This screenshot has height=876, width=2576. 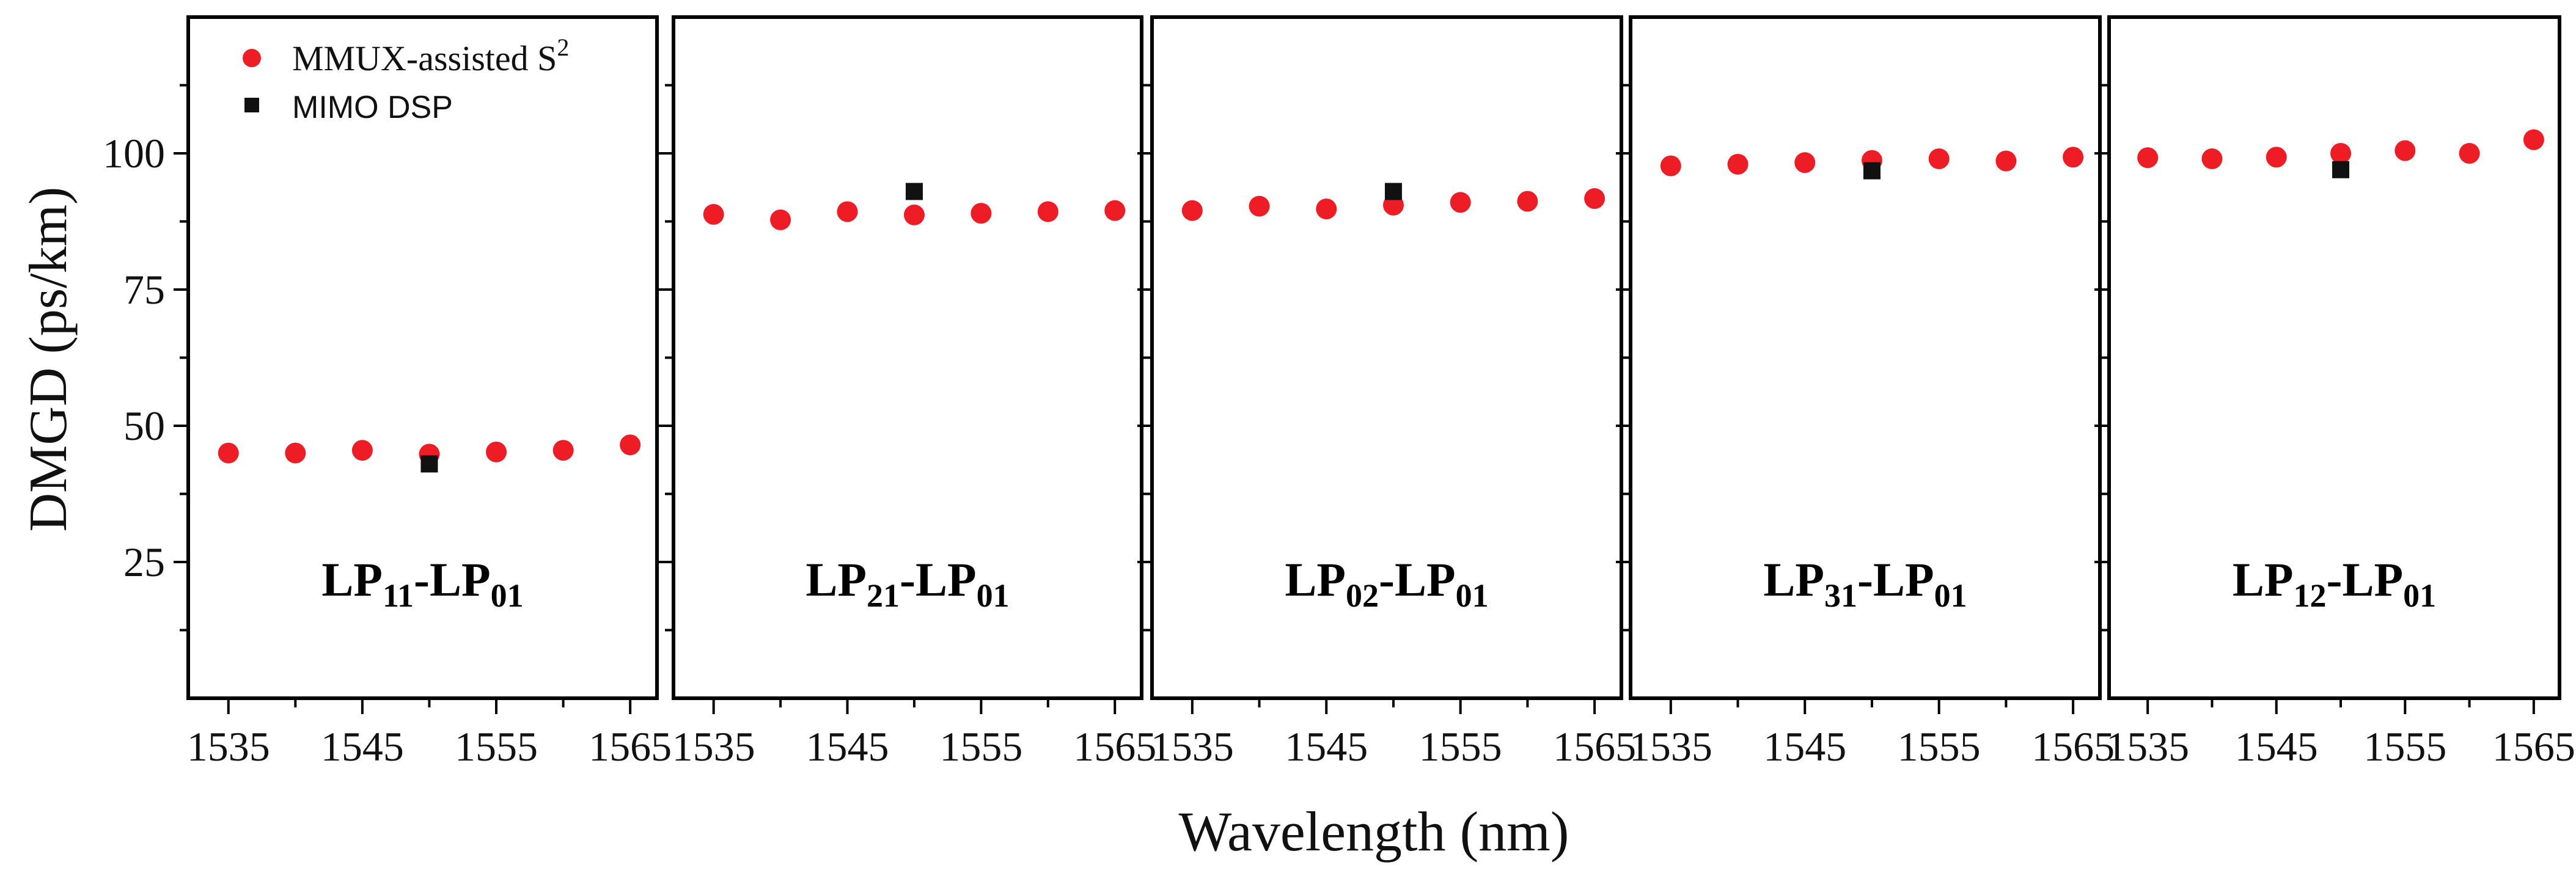 I want to click on panel-mode-label: LP31-LP01, so click(x=1865, y=584).